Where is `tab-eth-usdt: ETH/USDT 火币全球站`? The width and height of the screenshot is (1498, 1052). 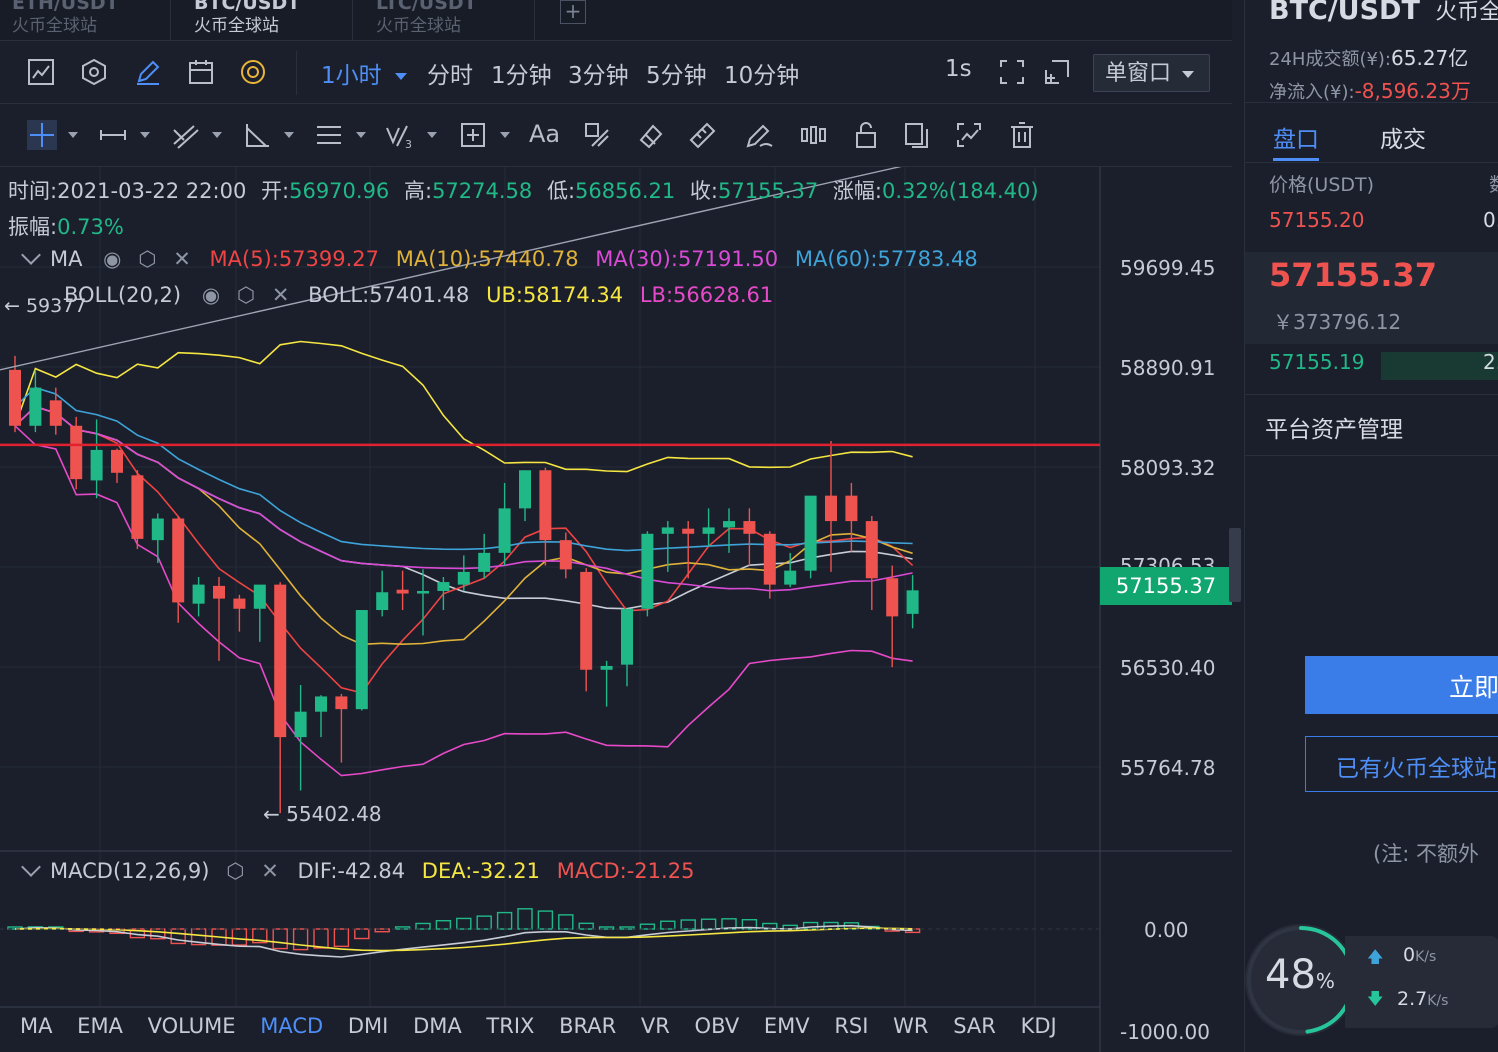
tab-eth-usdt: ETH/USDT 火币全球站 is located at coordinates (85, 20).